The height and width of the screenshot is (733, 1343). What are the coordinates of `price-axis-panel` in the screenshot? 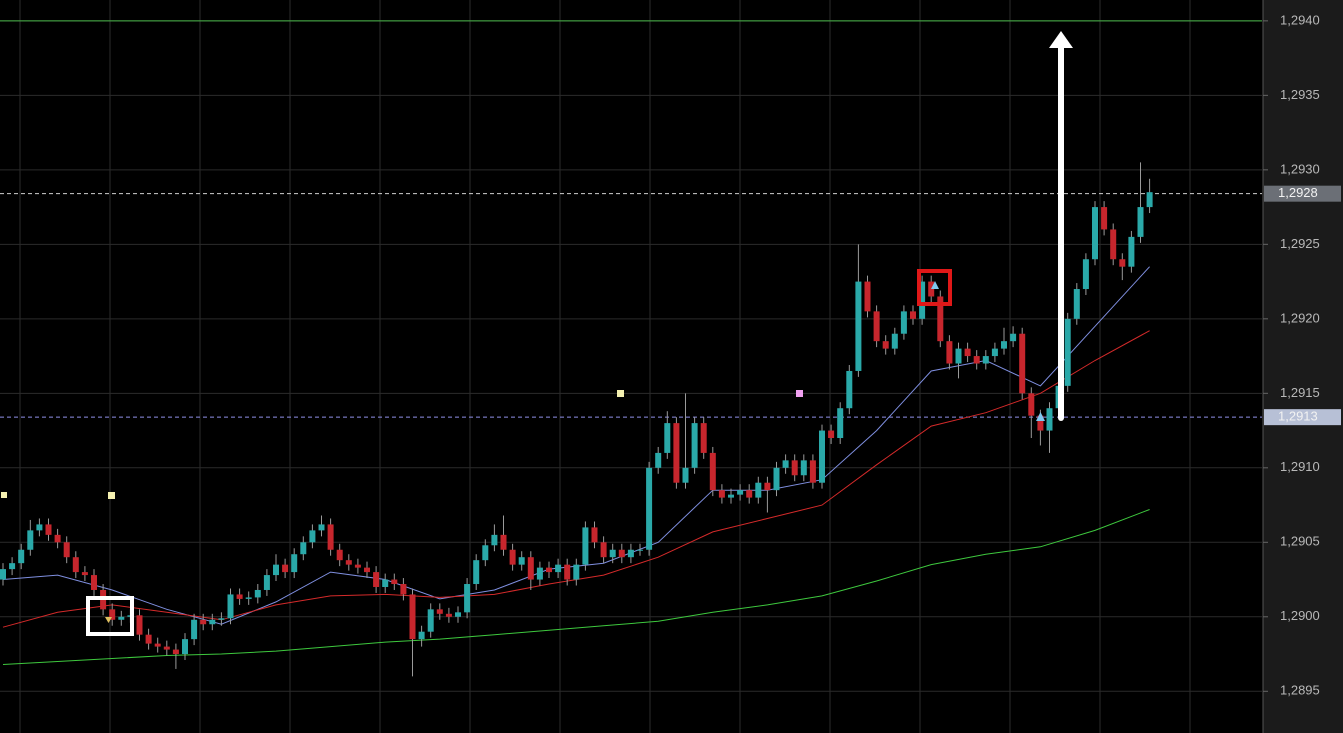 It's located at (1303, 366).